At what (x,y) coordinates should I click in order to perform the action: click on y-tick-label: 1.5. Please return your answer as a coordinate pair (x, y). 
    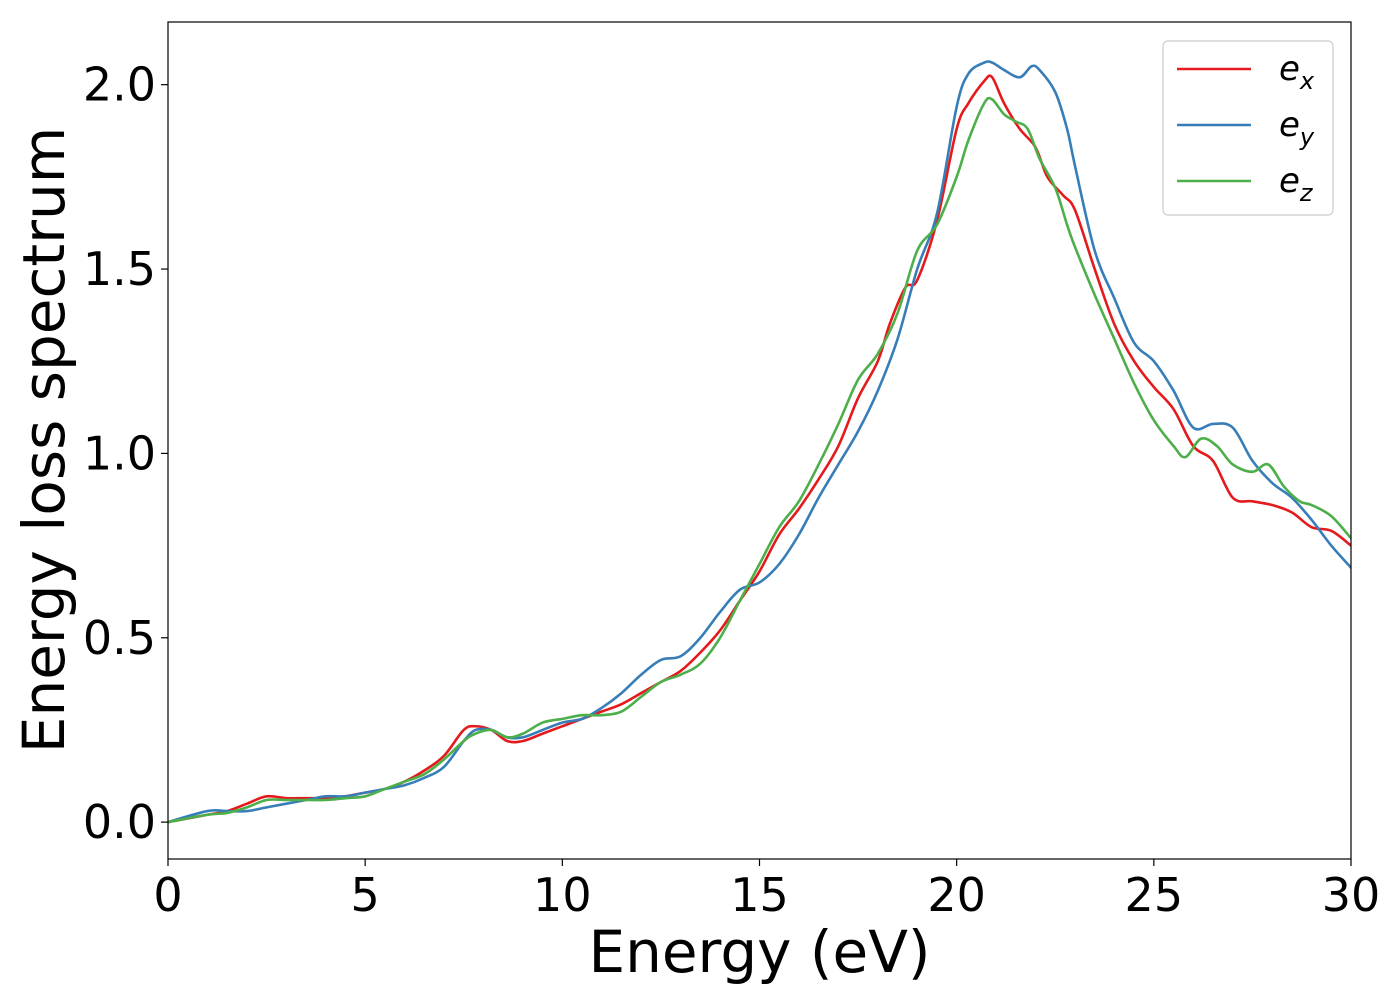
    Looking at the image, I should click on (119, 269).